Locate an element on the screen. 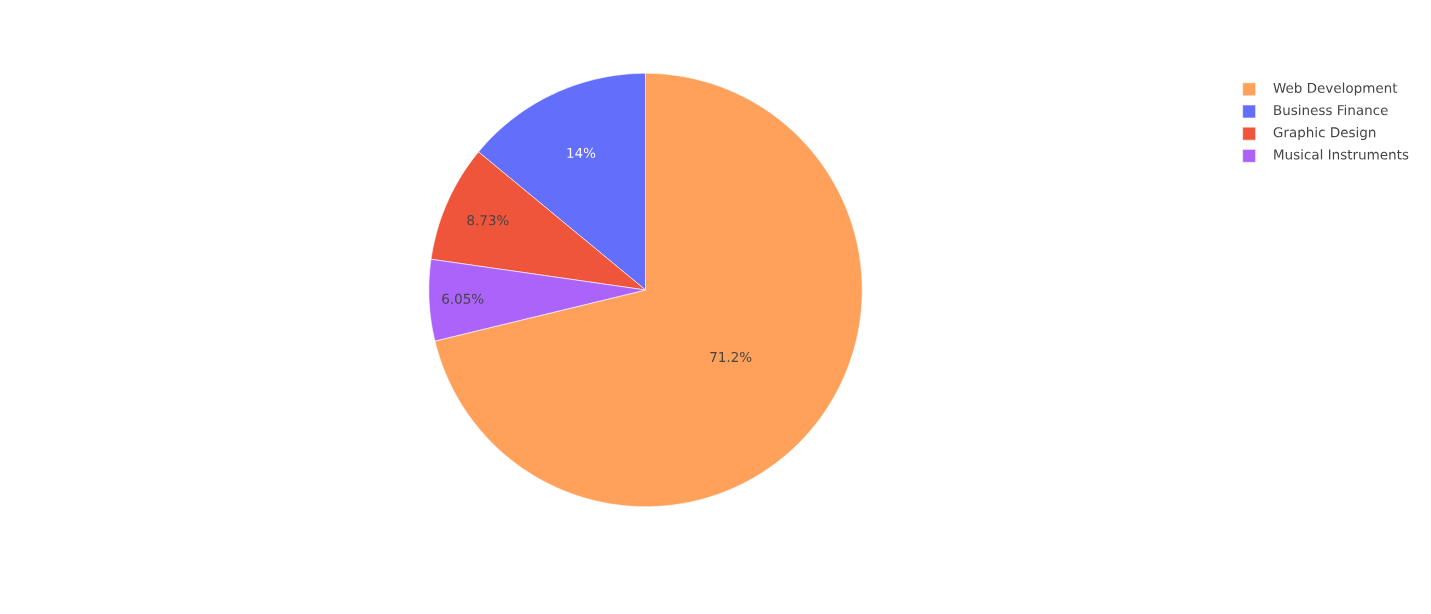 This screenshot has width=1431, height=614. legend-label: Musical Instruments is located at coordinates (1341, 154).